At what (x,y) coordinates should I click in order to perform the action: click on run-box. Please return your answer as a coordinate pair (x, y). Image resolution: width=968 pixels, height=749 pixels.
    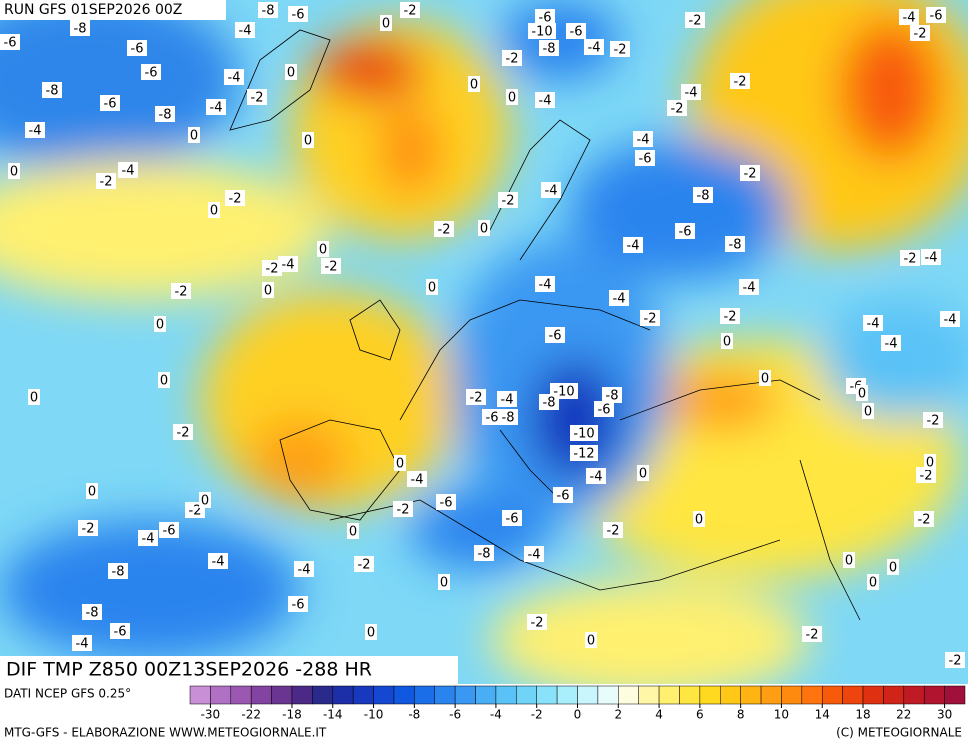
    Looking at the image, I should click on (113, 10).